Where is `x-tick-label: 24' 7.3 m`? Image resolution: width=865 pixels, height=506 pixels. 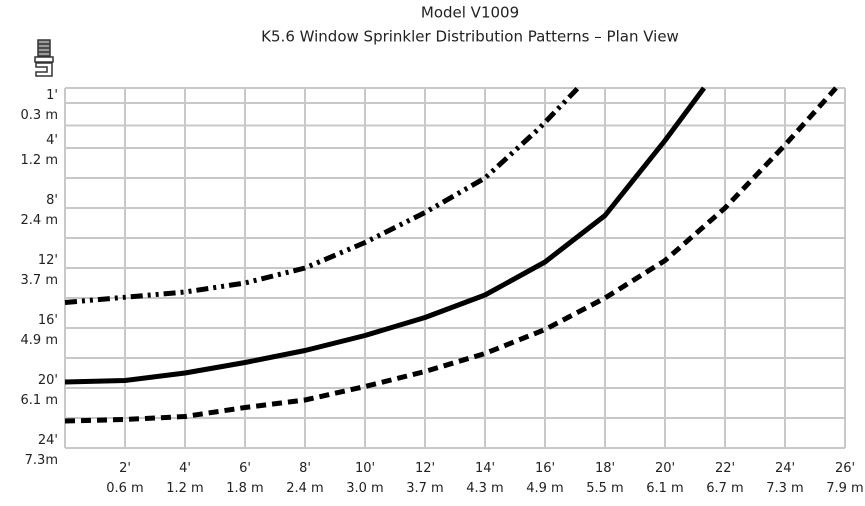 x-tick-label: 24' 7.3 m is located at coordinates (784, 478).